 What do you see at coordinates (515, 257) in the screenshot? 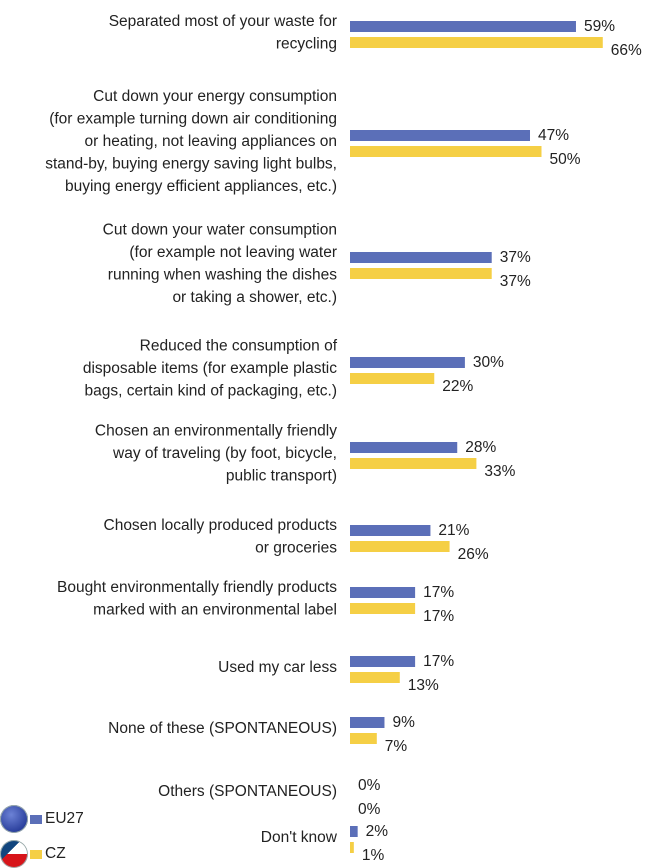
I see `value-label-eu27: 37%` at bounding box center [515, 257].